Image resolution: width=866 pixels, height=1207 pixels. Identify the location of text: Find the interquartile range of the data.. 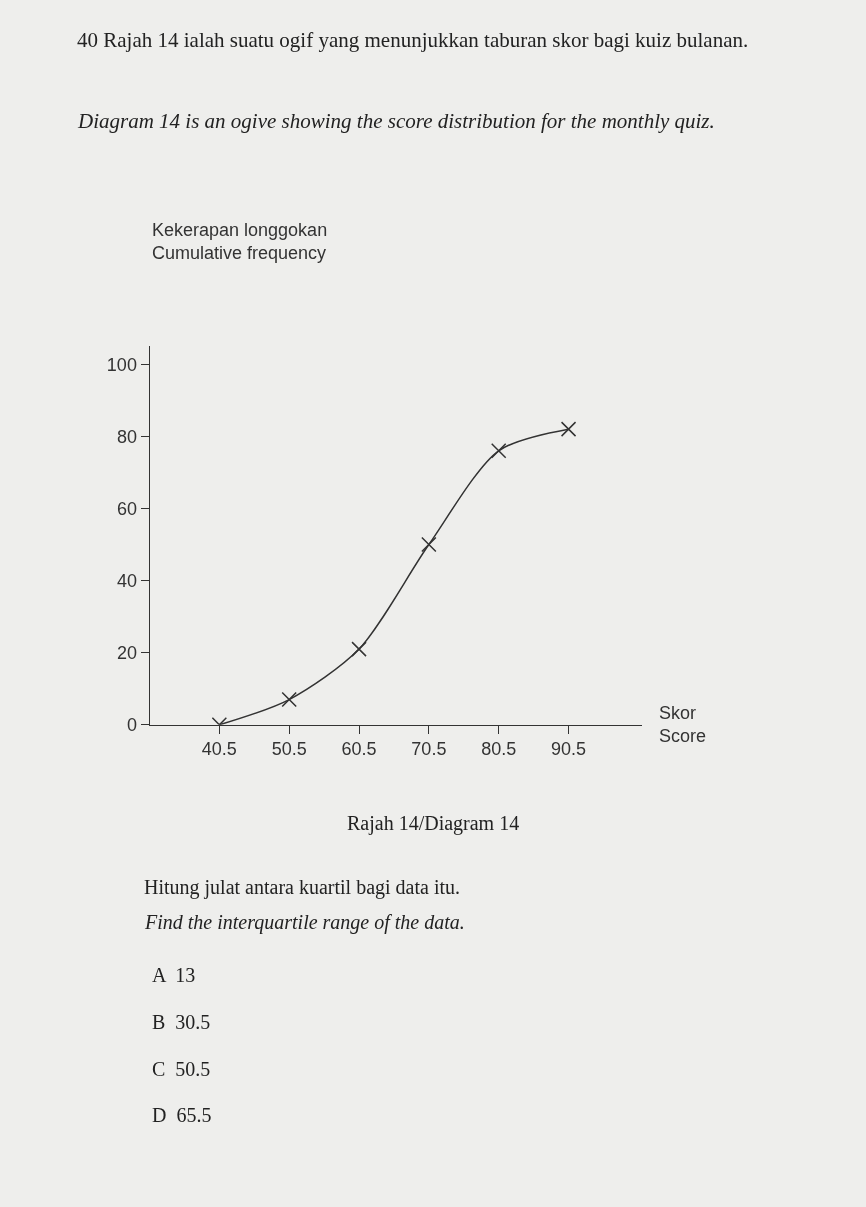
(304, 922).